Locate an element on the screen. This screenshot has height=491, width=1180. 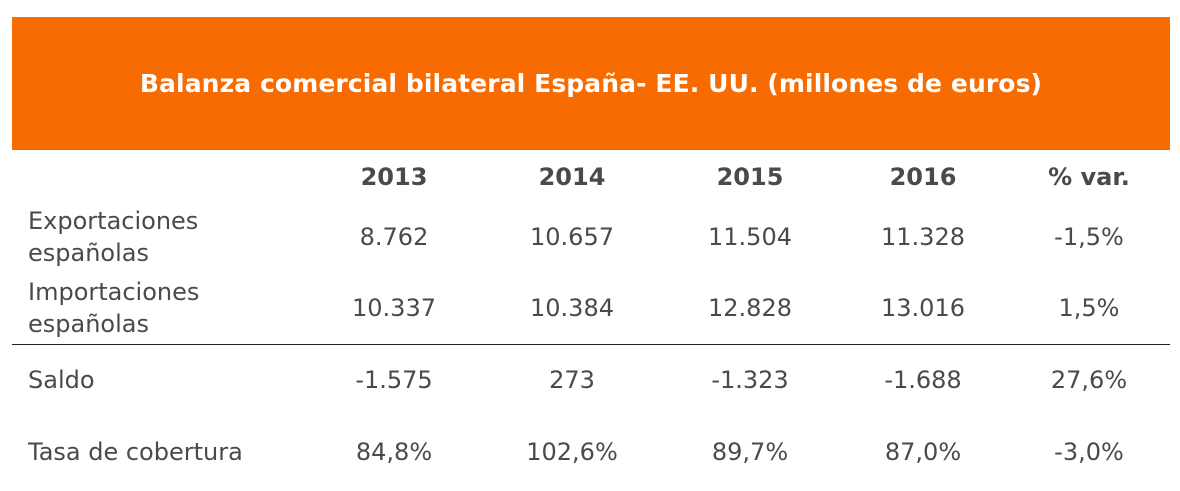
table-cell: 87,0% is located at coordinates (923, 452).